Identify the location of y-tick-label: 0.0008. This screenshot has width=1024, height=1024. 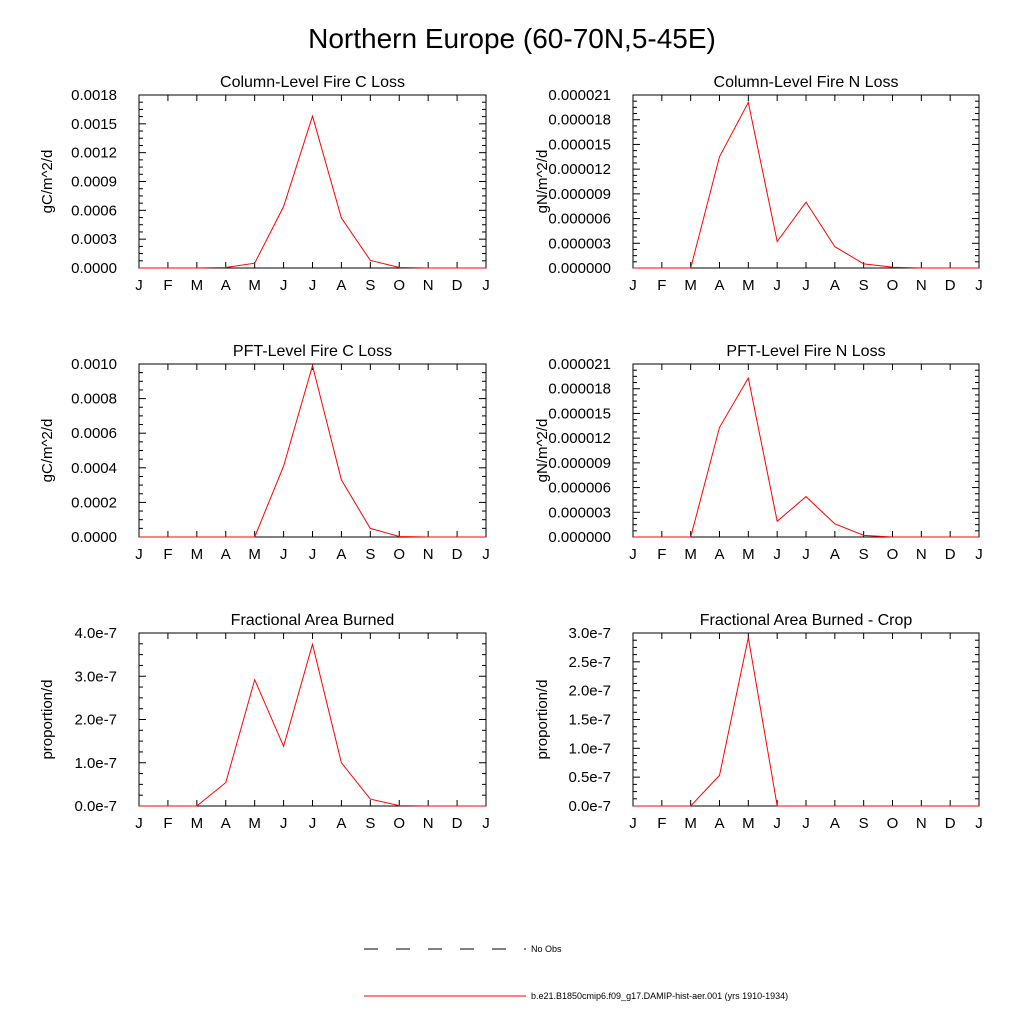
(94, 399).